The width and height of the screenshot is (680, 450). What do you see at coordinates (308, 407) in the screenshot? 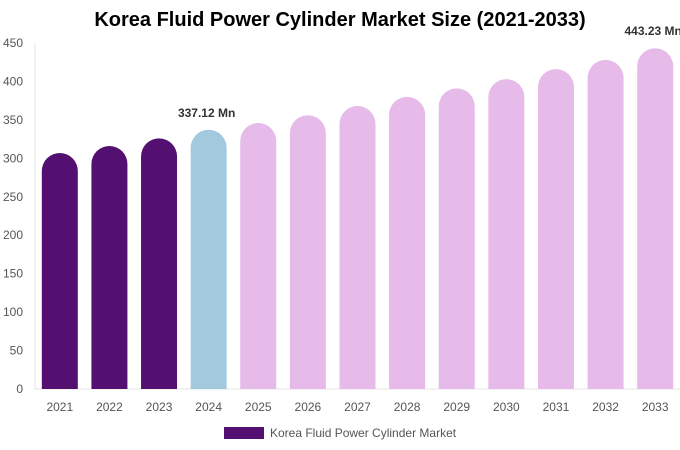
I see `x-tick-label: 2026` at bounding box center [308, 407].